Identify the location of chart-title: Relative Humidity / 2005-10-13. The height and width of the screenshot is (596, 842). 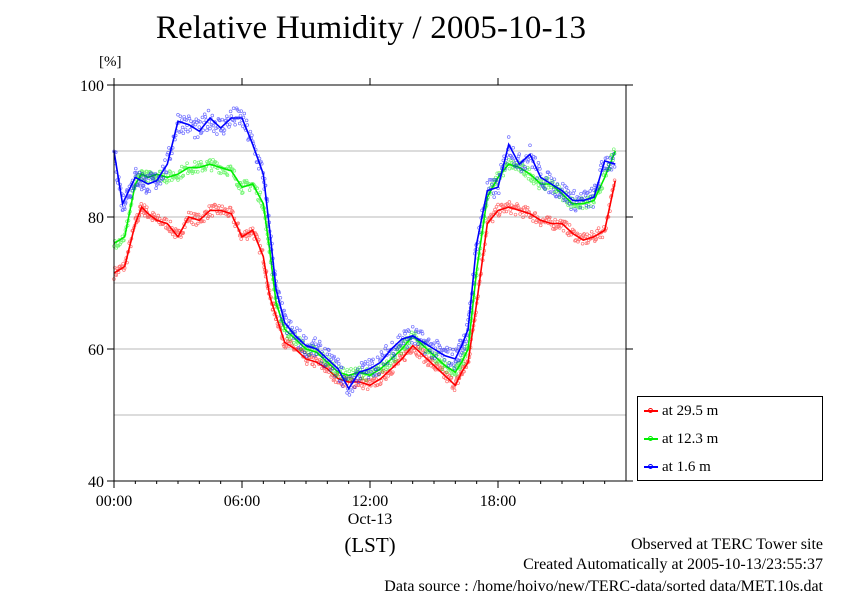
(371, 28).